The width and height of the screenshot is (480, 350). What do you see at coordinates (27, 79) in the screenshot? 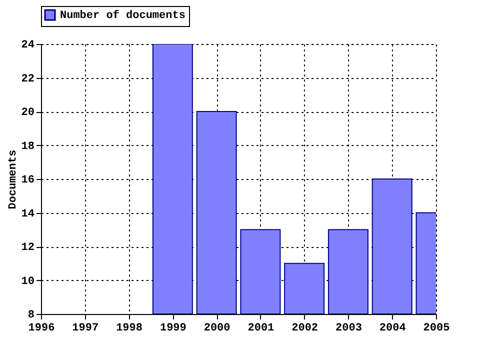
I see `y-tick-label: 22` at bounding box center [27, 79].